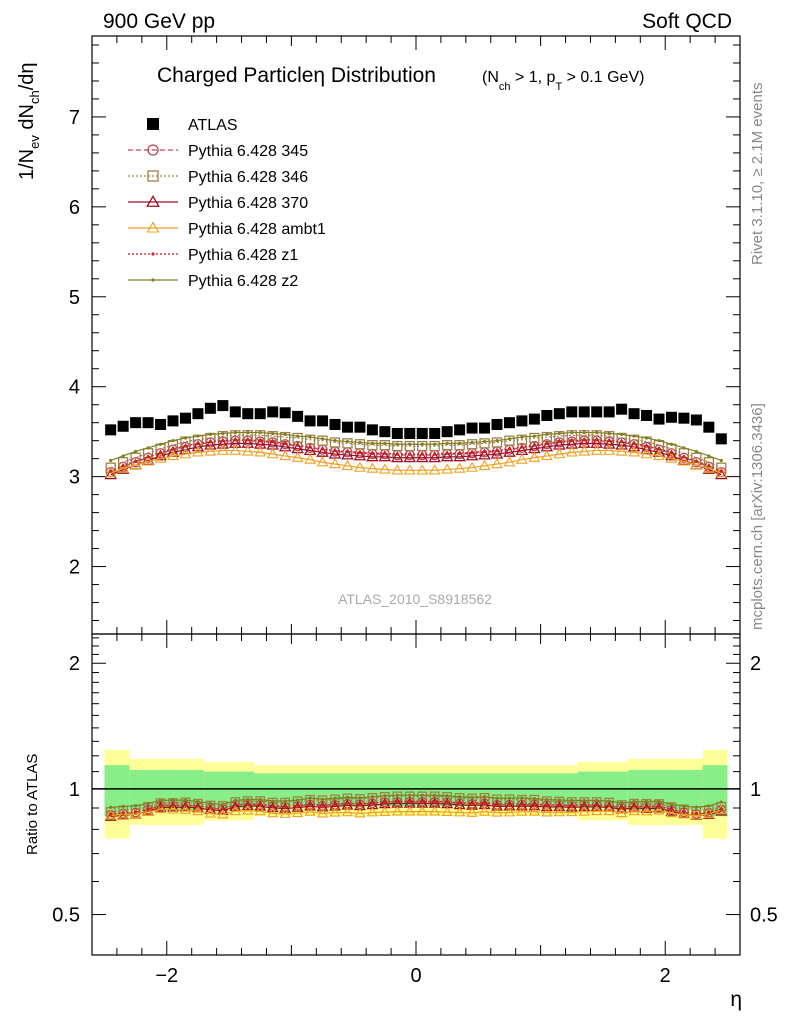  I want to click on ratio-uncertainty-bands, so click(416, 794).